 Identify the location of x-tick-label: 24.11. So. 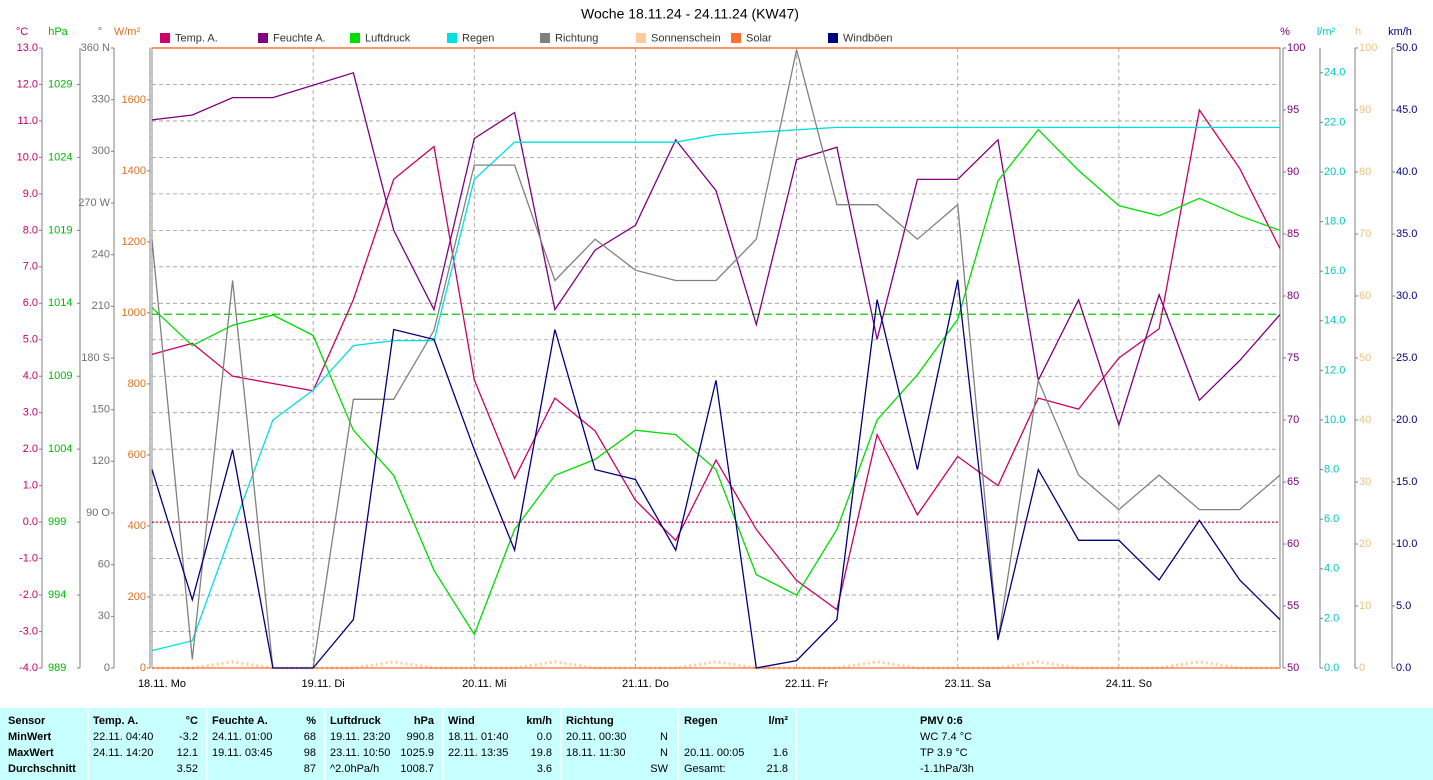
(1129, 684).